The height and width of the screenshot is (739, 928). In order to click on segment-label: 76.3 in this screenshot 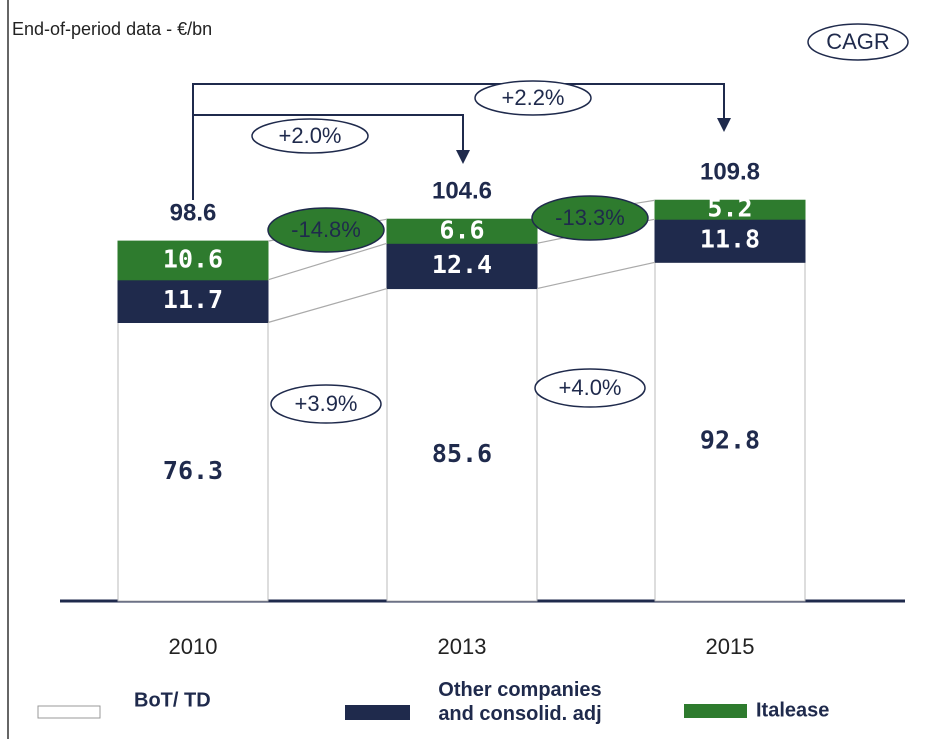, I will do `click(193, 470)`.